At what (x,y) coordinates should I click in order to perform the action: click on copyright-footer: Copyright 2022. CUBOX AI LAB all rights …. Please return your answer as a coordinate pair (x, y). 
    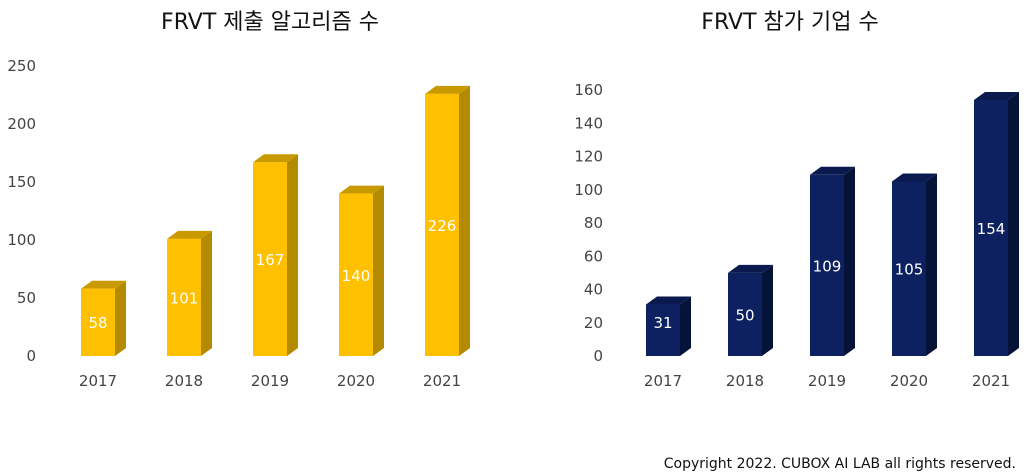
    Looking at the image, I should click on (839, 464).